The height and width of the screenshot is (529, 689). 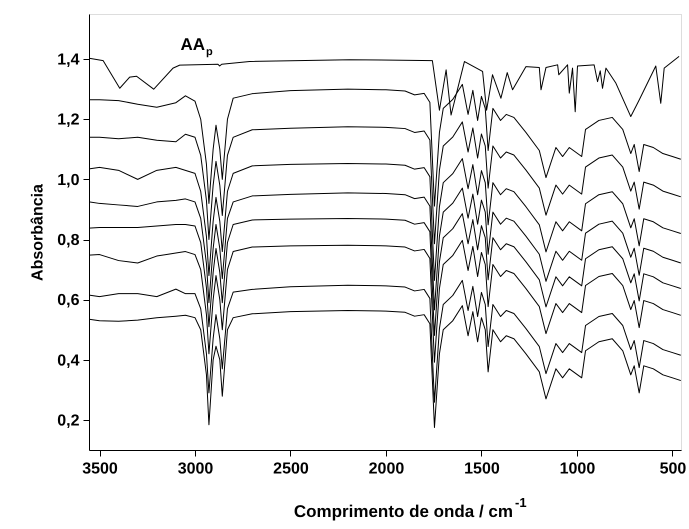 What do you see at coordinates (68, 180) in the screenshot?
I see `y-tick-label: 1,0` at bounding box center [68, 180].